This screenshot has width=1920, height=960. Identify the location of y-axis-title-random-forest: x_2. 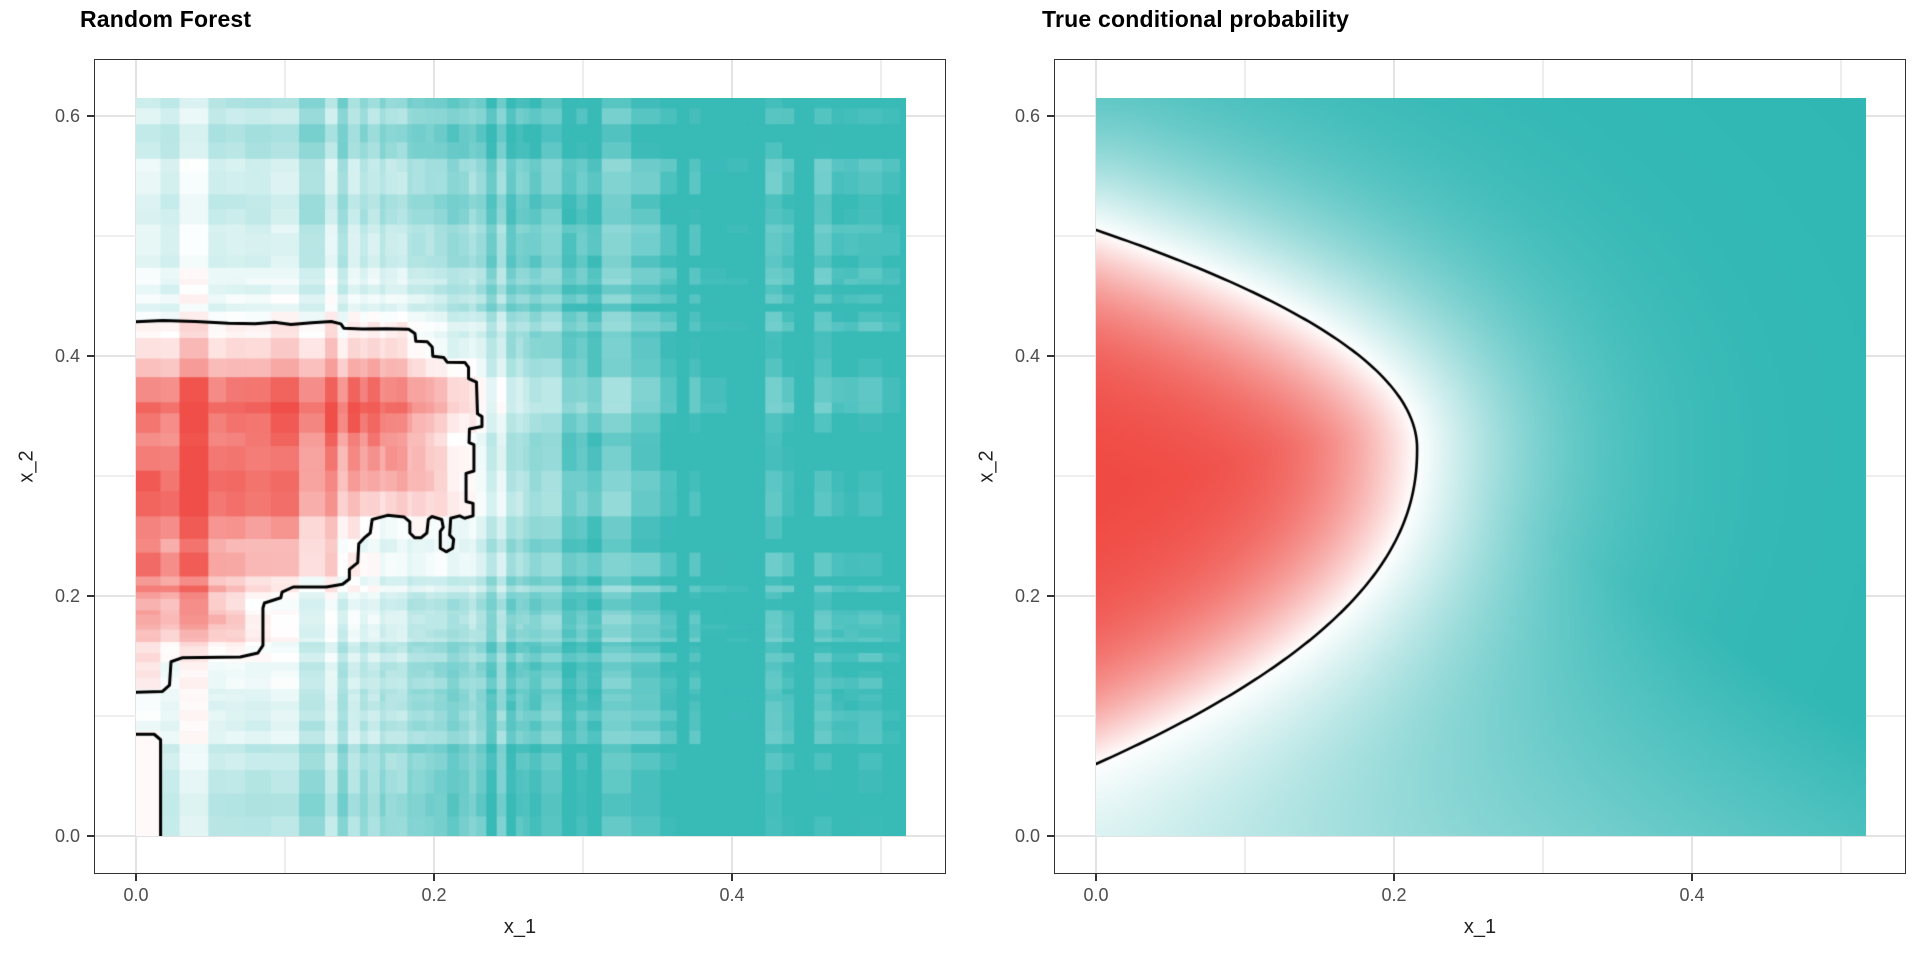
(26, 466).